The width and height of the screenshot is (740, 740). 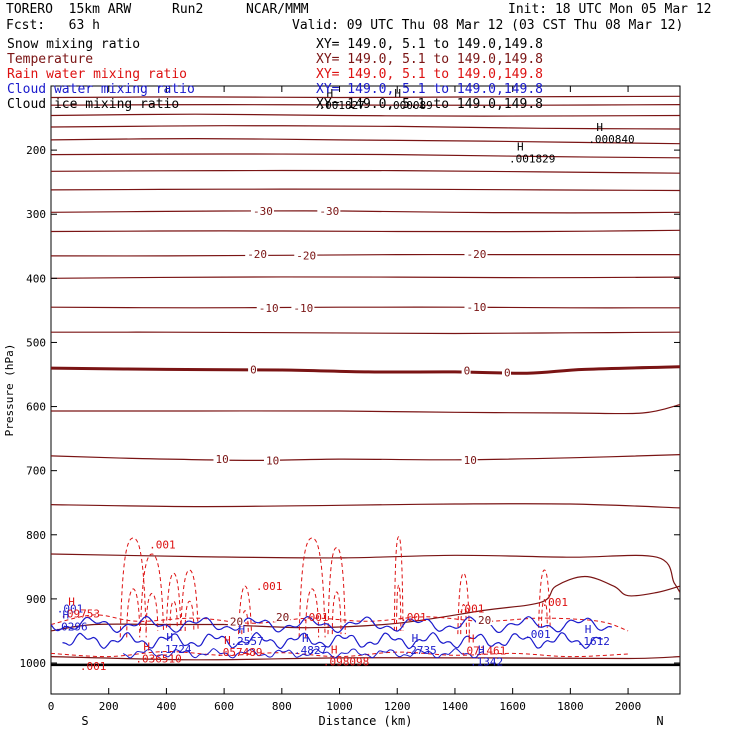 What do you see at coordinates (570, 706) in the screenshot?
I see `x-tick-label: 1800` at bounding box center [570, 706].